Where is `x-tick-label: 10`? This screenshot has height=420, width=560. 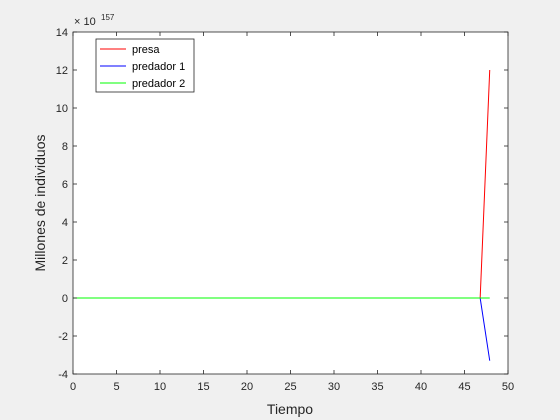 x-tick-label: 10 is located at coordinates (160, 387).